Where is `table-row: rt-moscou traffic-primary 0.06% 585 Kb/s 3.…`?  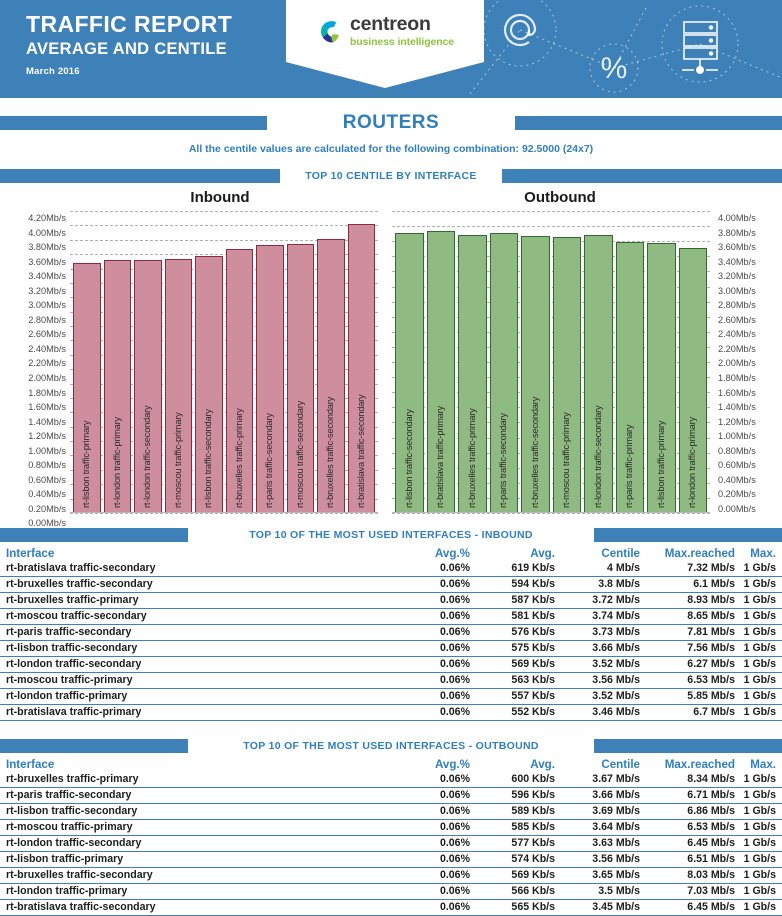
table-row: rt-moscou traffic-primary 0.06% 585 Kb/s 3.… is located at coordinates (391, 827).